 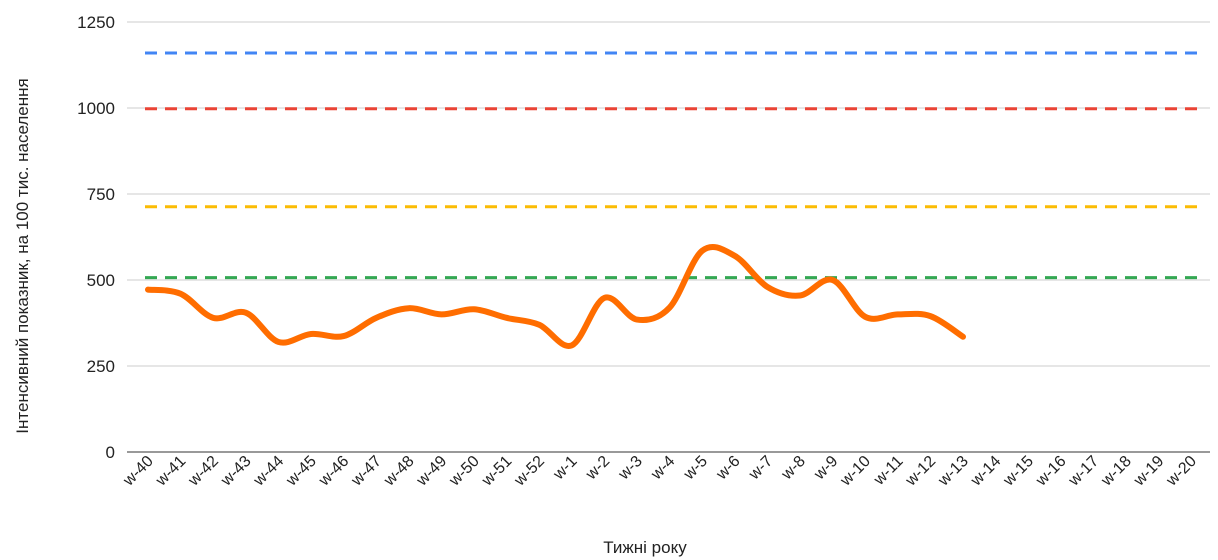 I want to click on x-tick-label: w-51, so click(x=496, y=471).